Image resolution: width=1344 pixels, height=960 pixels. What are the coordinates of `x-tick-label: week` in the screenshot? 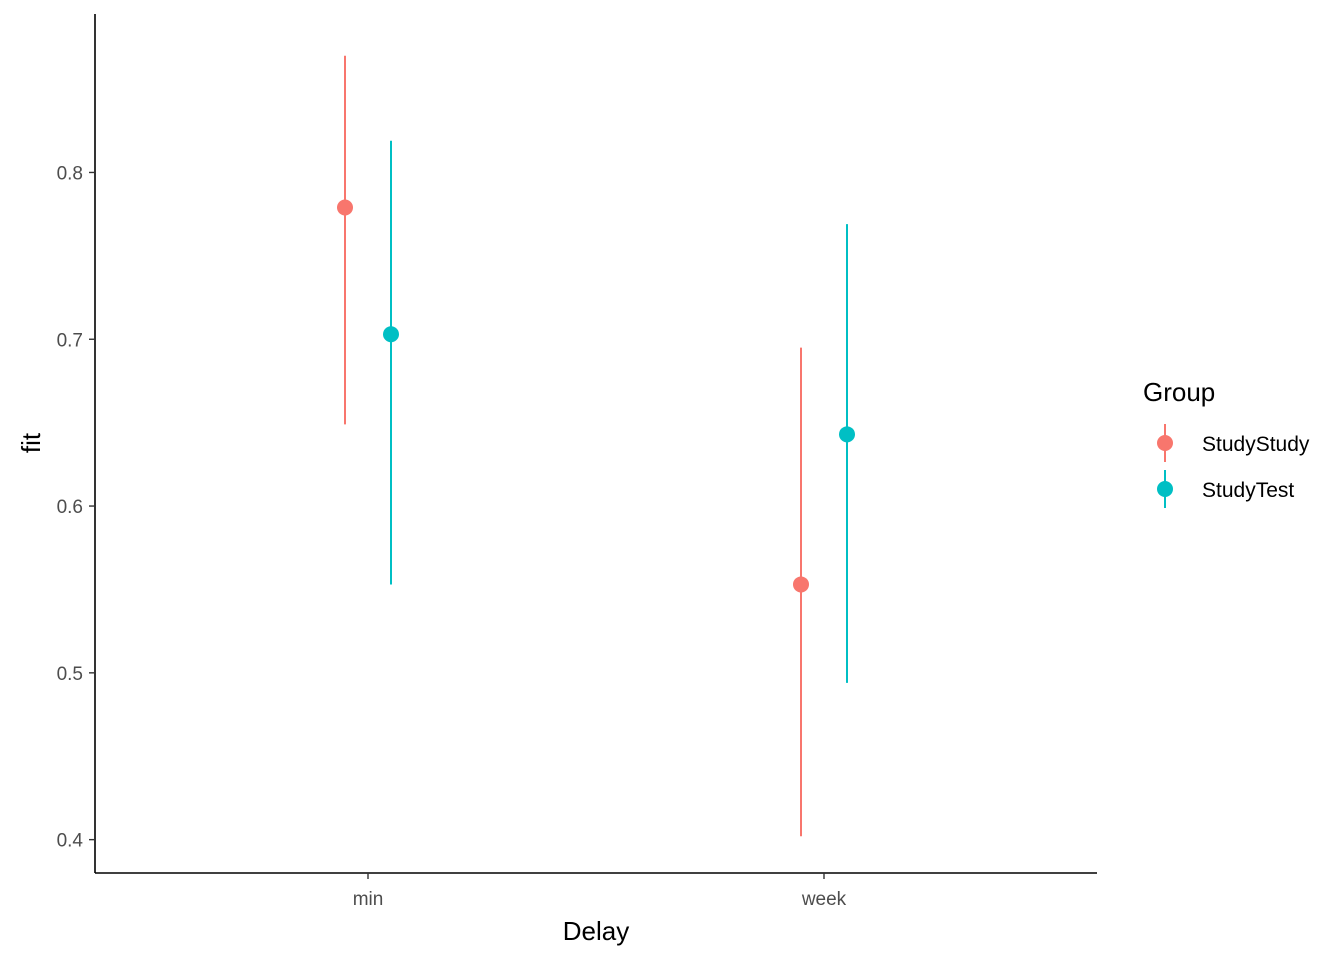 It's located at (824, 899).